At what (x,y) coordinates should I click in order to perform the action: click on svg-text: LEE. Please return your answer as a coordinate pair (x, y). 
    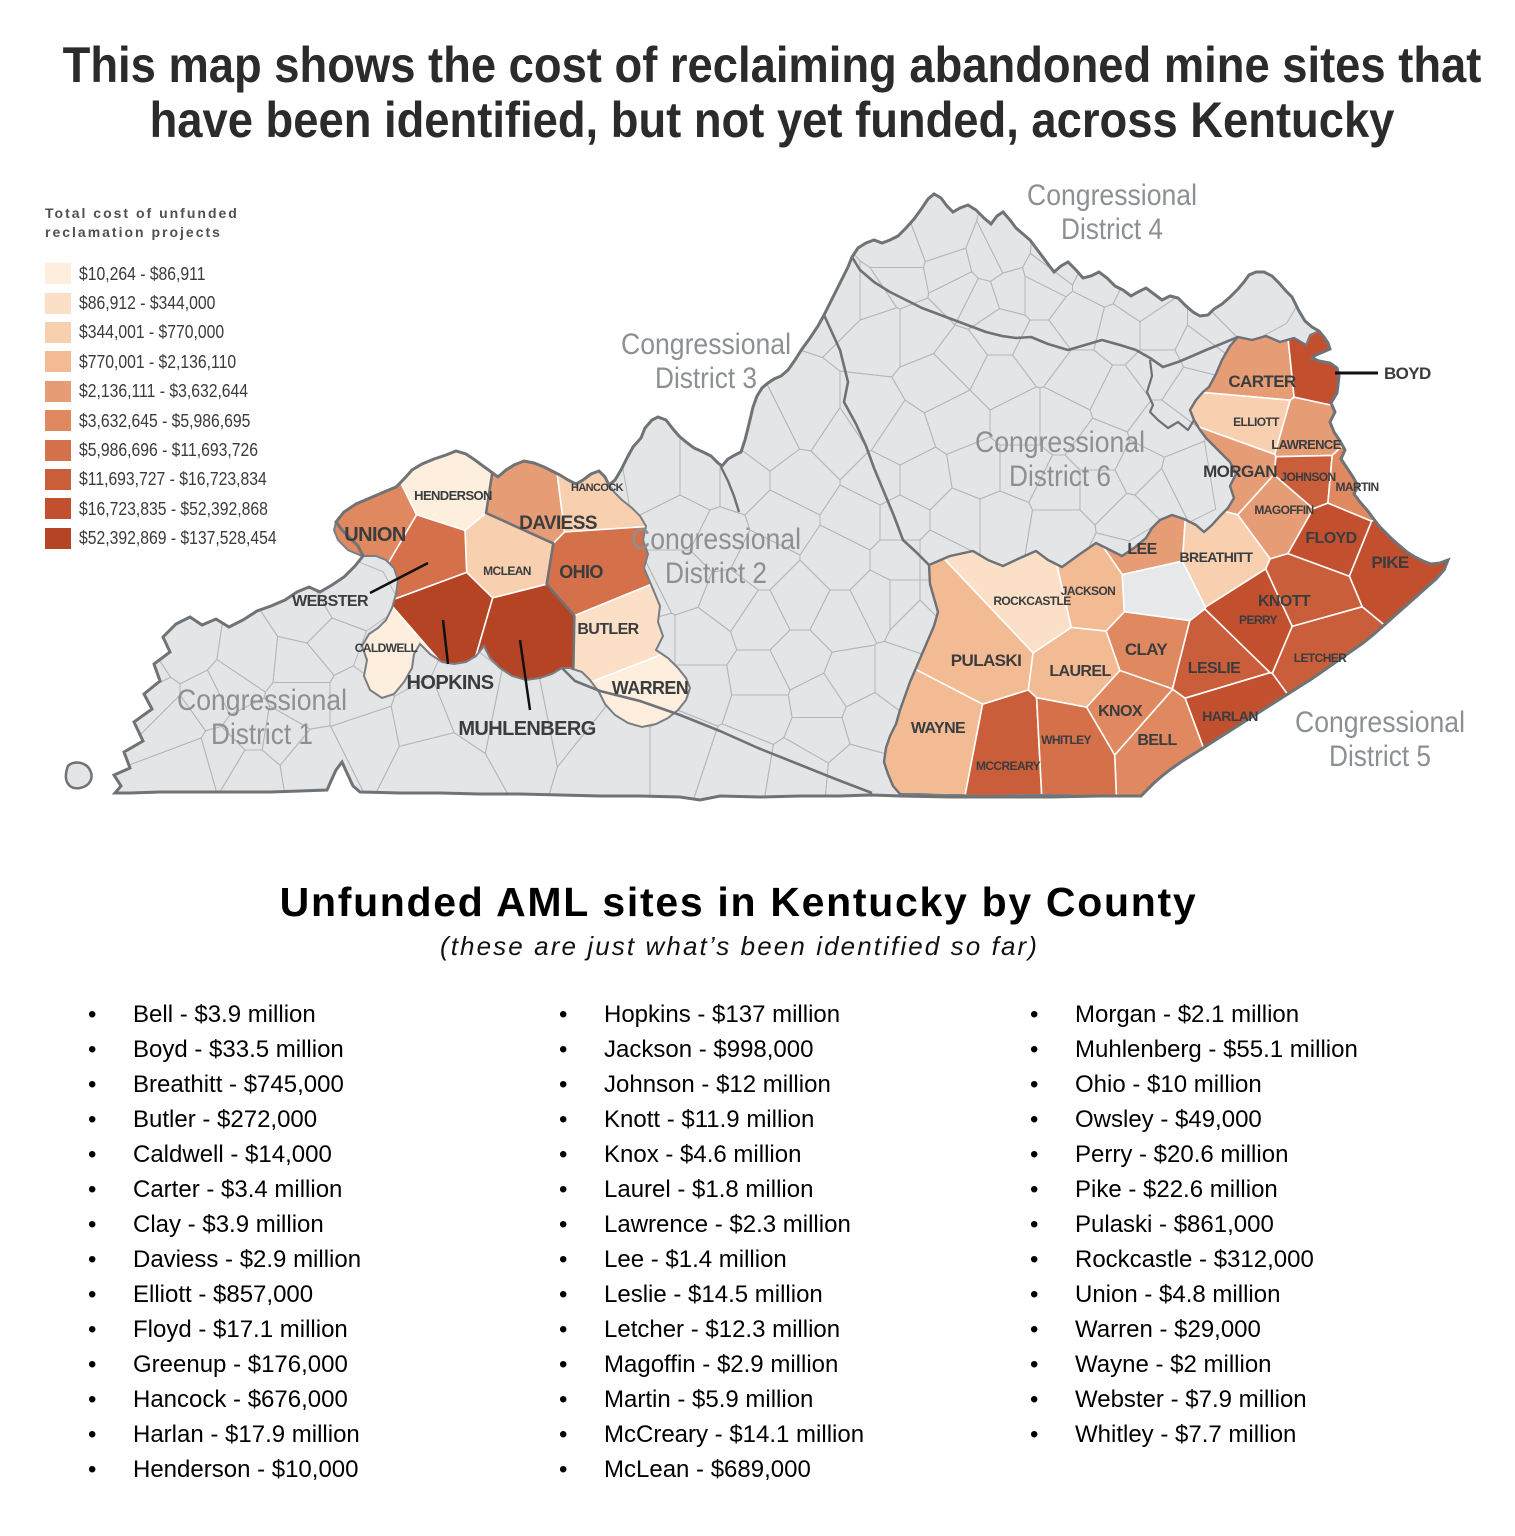
    Looking at the image, I should click on (1142, 549).